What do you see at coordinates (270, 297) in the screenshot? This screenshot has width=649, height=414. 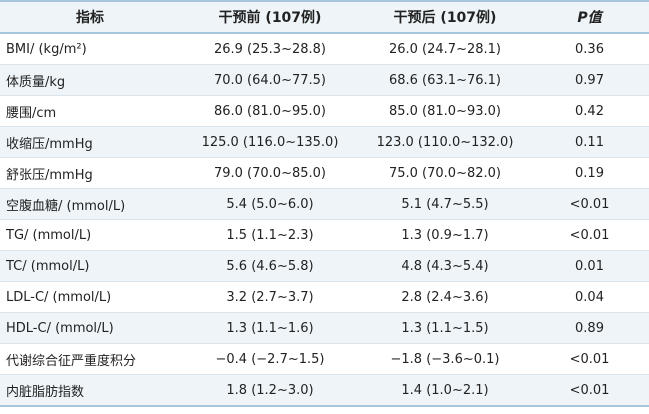 I see `before-value-cell: 3.2 (2.7~3.7)` at bounding box center [270, 297].